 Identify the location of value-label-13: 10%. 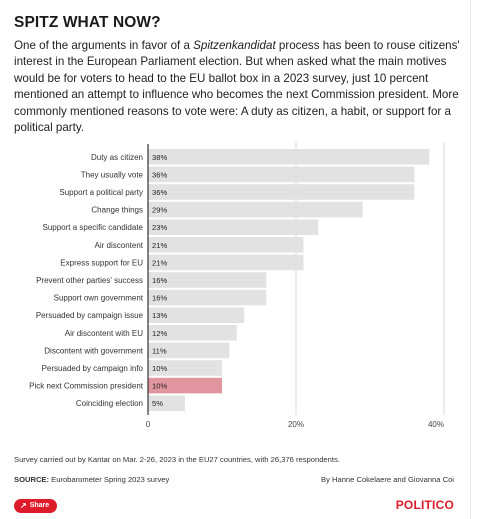
(159, 386).